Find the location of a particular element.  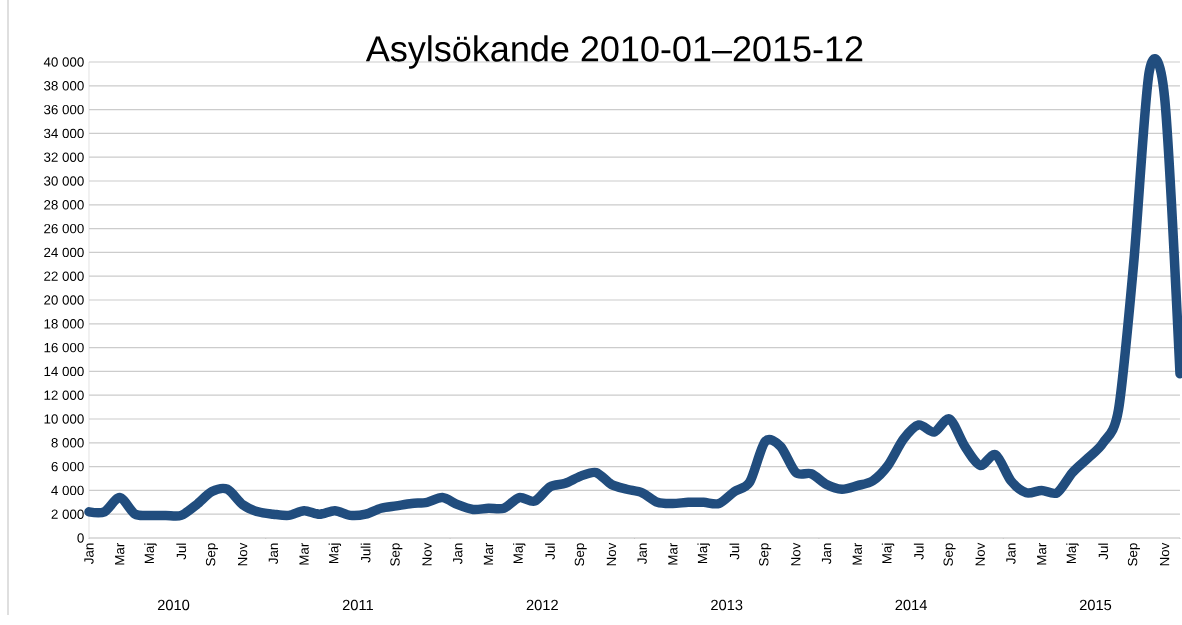

y-tick-label: 8 000 is located at coordinates (67, 443).